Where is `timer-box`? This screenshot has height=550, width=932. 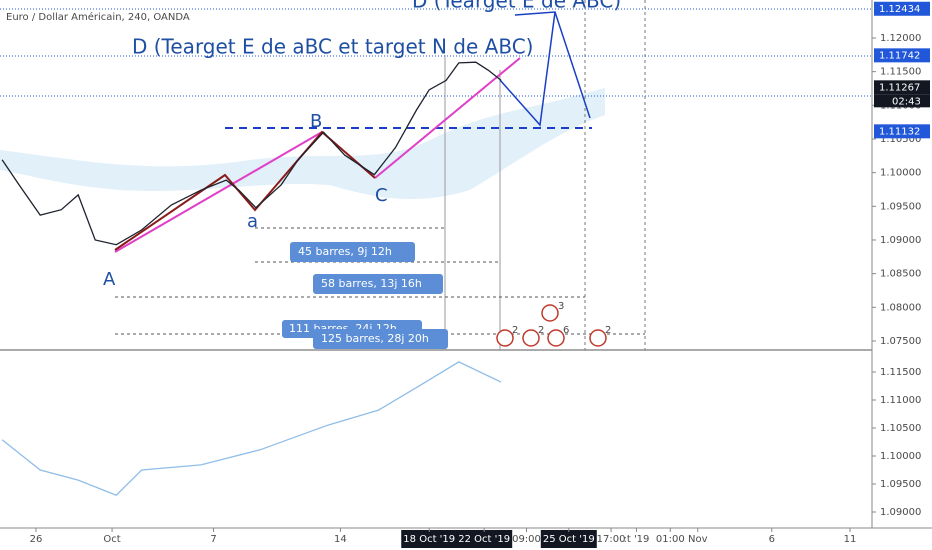
timer-box is located at coordinates (902, 101).